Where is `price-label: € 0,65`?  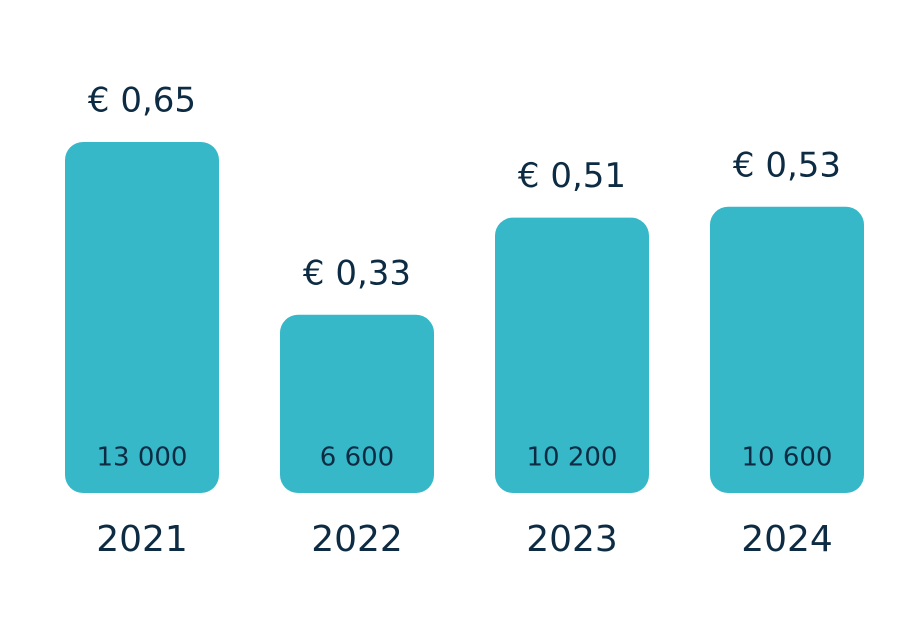 price-label: € 0,65 is located at coordinates (142, 101).